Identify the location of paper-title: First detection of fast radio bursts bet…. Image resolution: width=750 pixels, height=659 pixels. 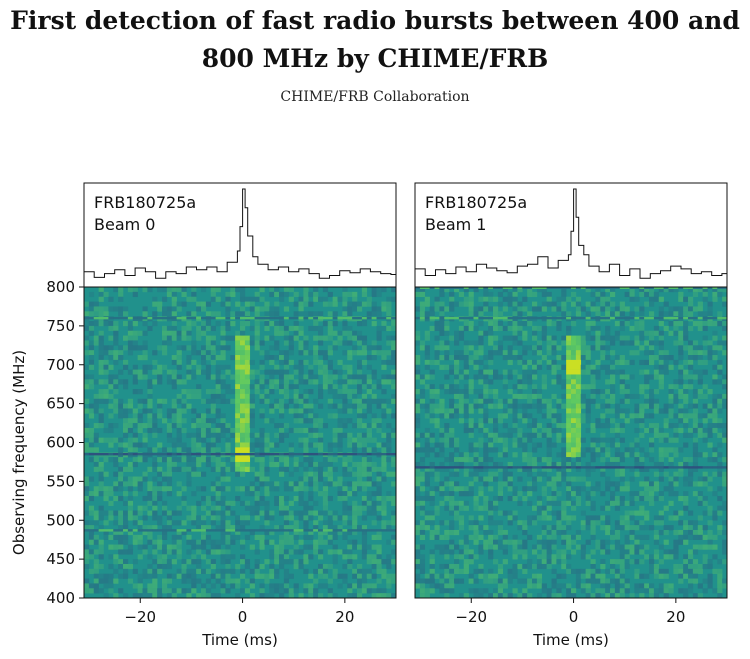
(375, 39).